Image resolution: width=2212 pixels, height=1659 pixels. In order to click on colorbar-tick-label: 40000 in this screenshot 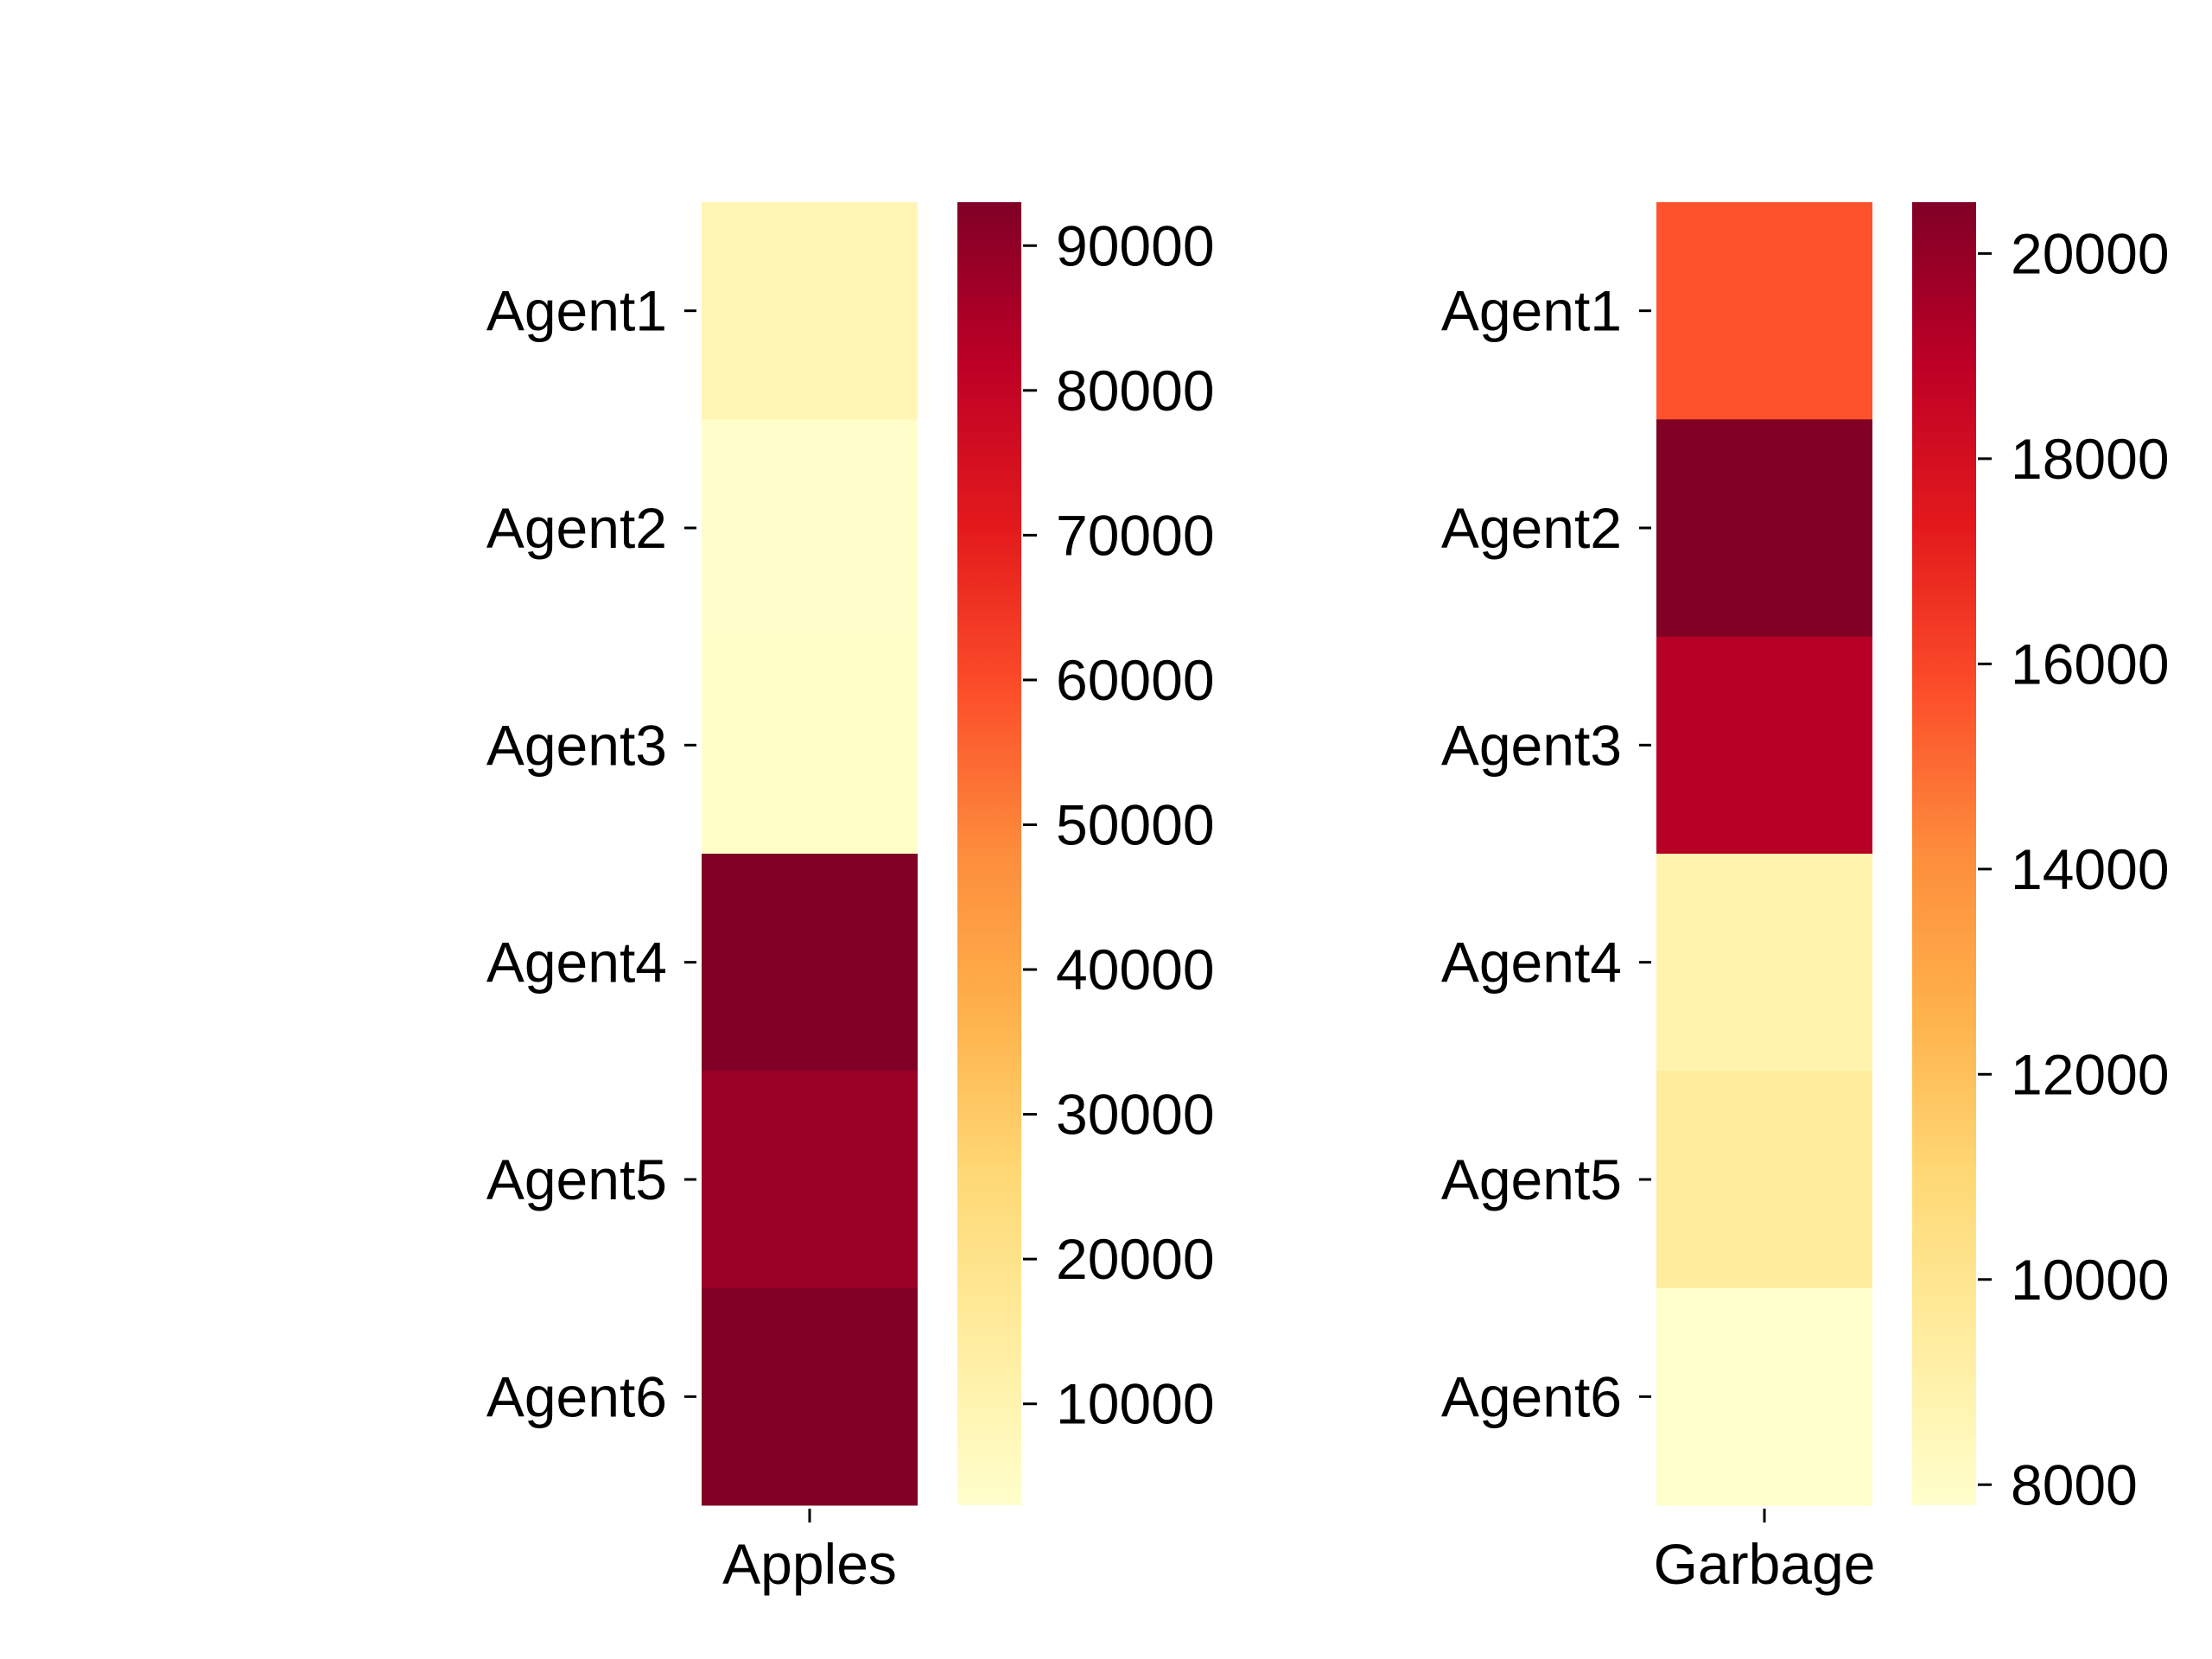, I will do `click(1135, 969)`.